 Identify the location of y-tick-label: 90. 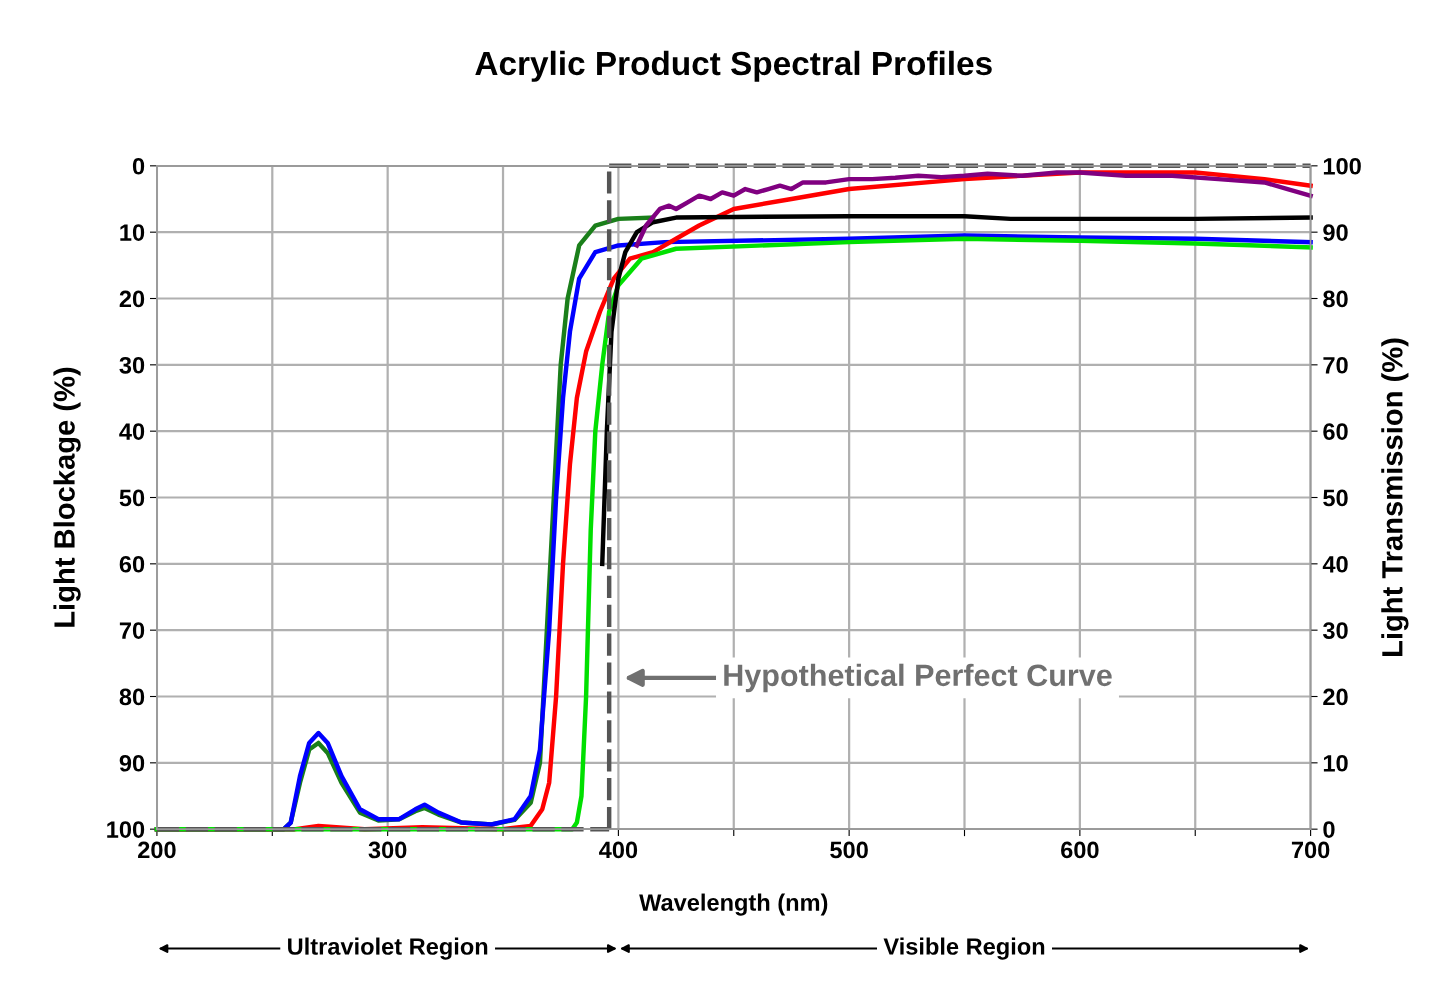
(132, 763).